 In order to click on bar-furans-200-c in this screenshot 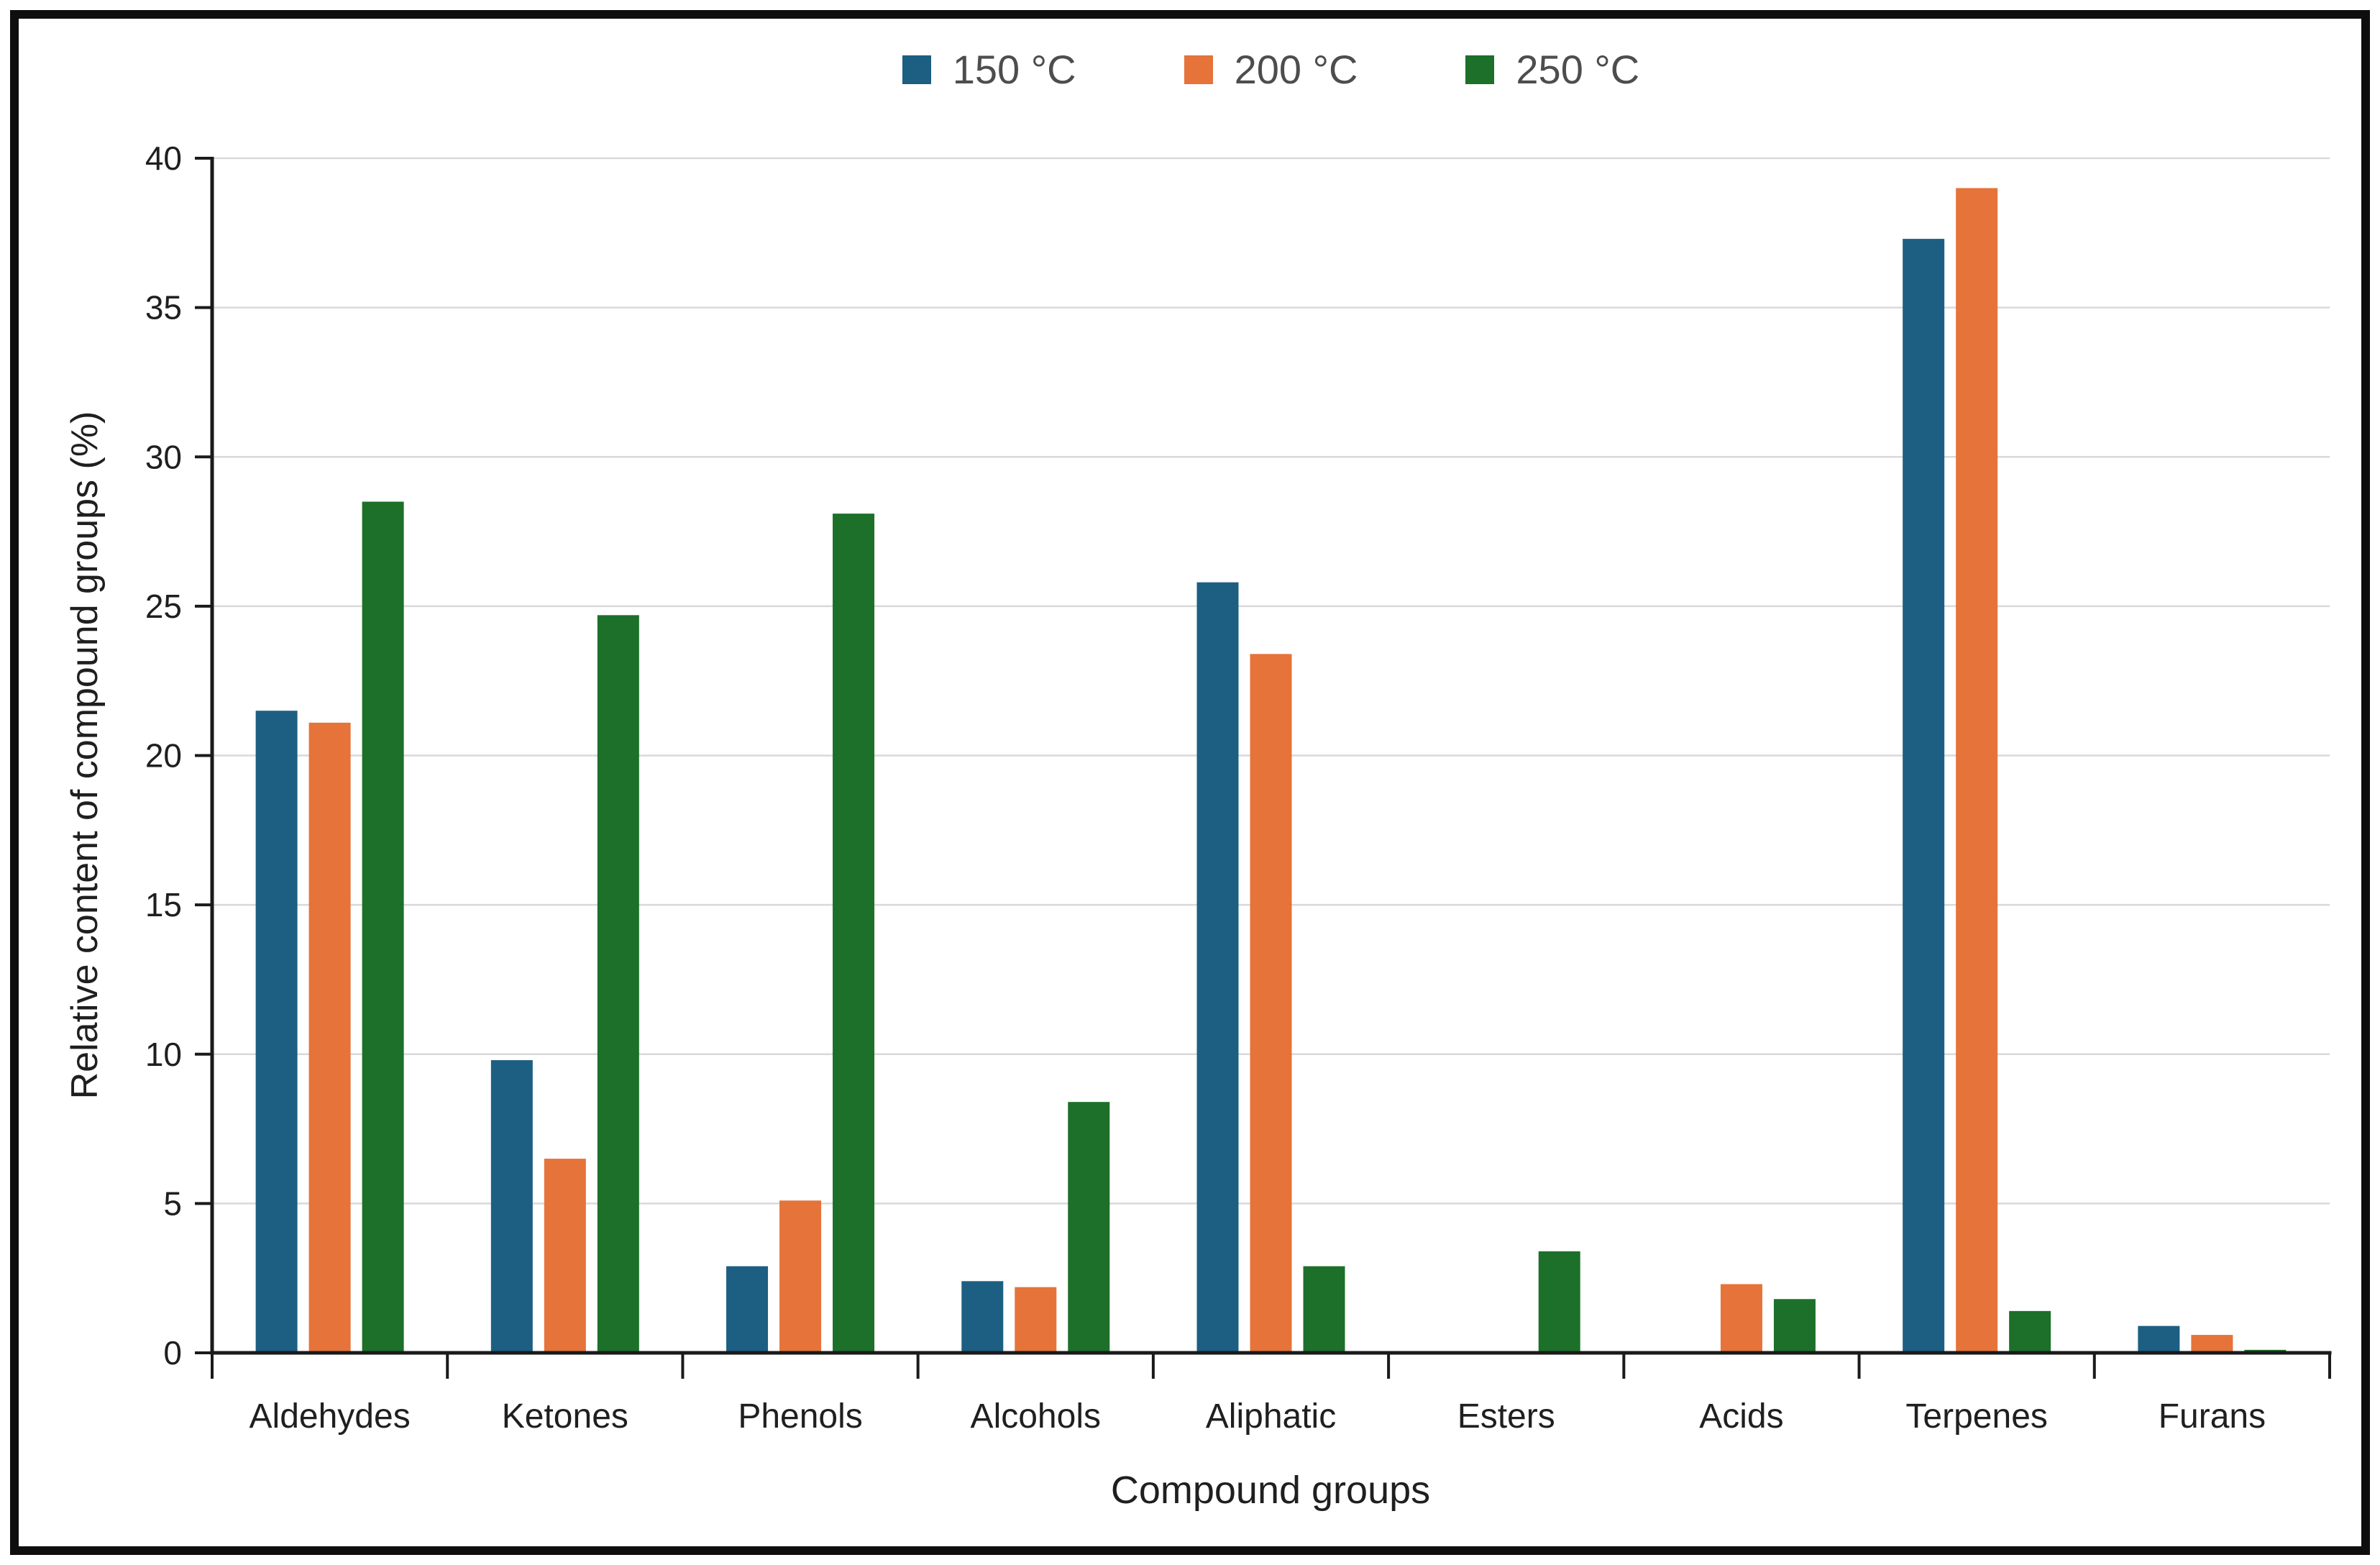, I will do `click(2212, 1344)`.